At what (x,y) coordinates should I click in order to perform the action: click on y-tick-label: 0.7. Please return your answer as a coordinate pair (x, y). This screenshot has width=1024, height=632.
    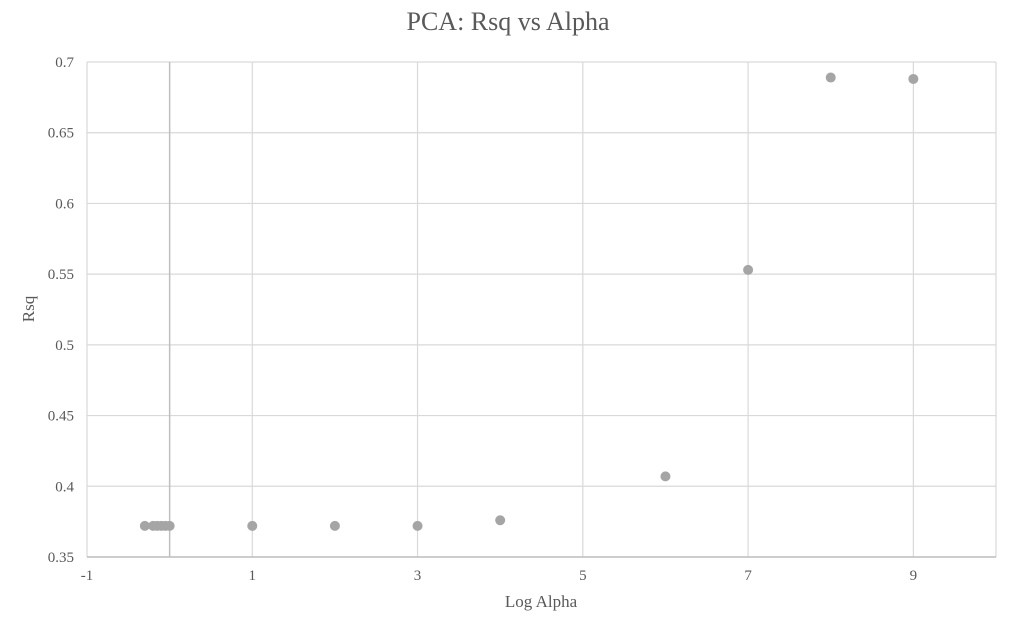
    Looking at the image, I should click on (64, 63).